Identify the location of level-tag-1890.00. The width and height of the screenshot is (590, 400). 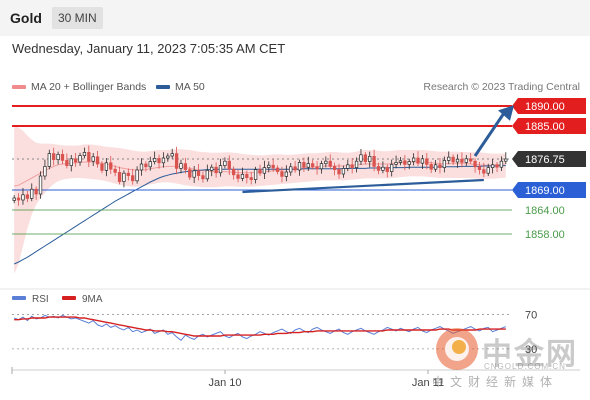
(549, 106).